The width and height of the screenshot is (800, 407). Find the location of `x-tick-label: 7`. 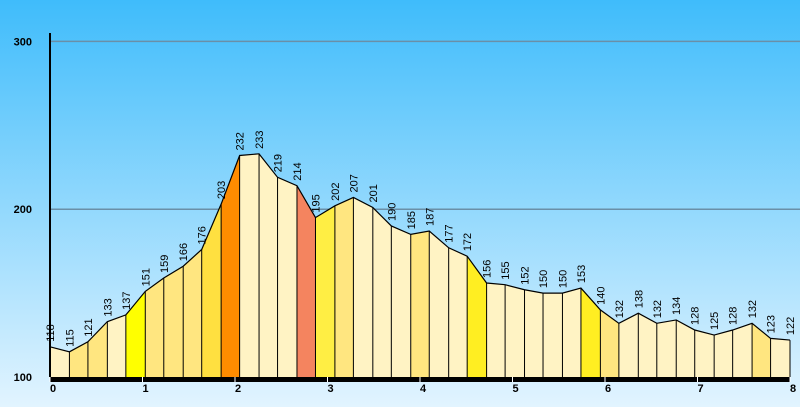

x-tick-label: 7 is located at coordinates (700, 389).